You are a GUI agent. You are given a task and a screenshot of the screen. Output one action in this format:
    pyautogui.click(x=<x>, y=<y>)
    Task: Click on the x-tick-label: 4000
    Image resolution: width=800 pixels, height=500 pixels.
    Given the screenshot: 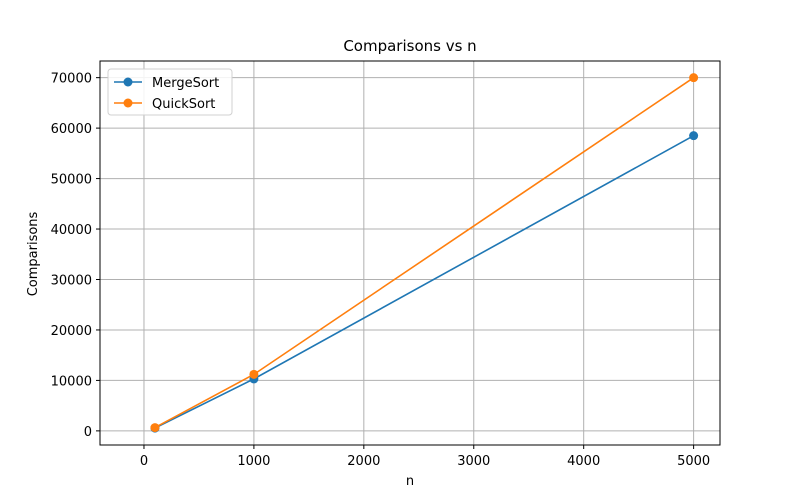 What is the action you would take?
    pyautogui.click(x=583, y=461)
    